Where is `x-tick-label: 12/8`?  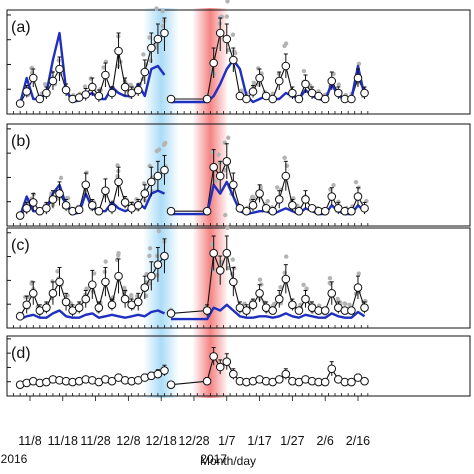
x-tick-label: 12/8 is located at coordinates (128, 441).